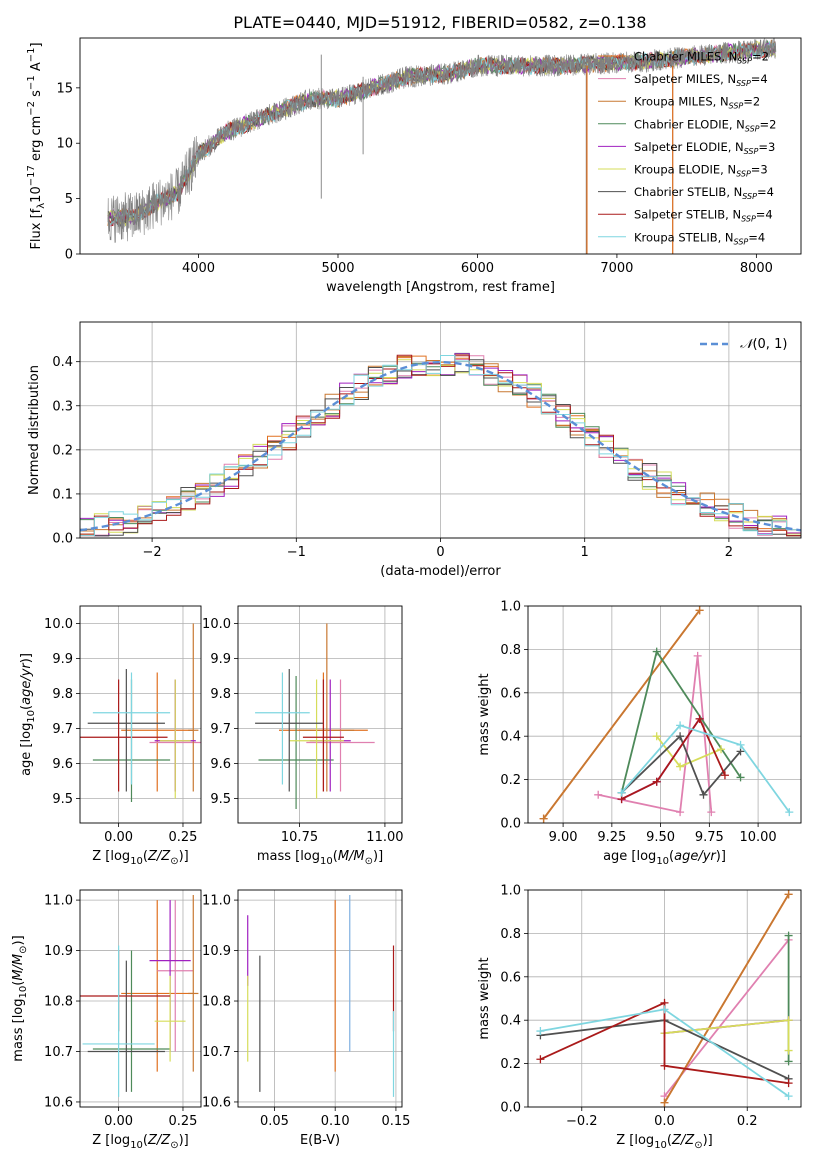  I want to click on label-part: −1, so click(31, 82).